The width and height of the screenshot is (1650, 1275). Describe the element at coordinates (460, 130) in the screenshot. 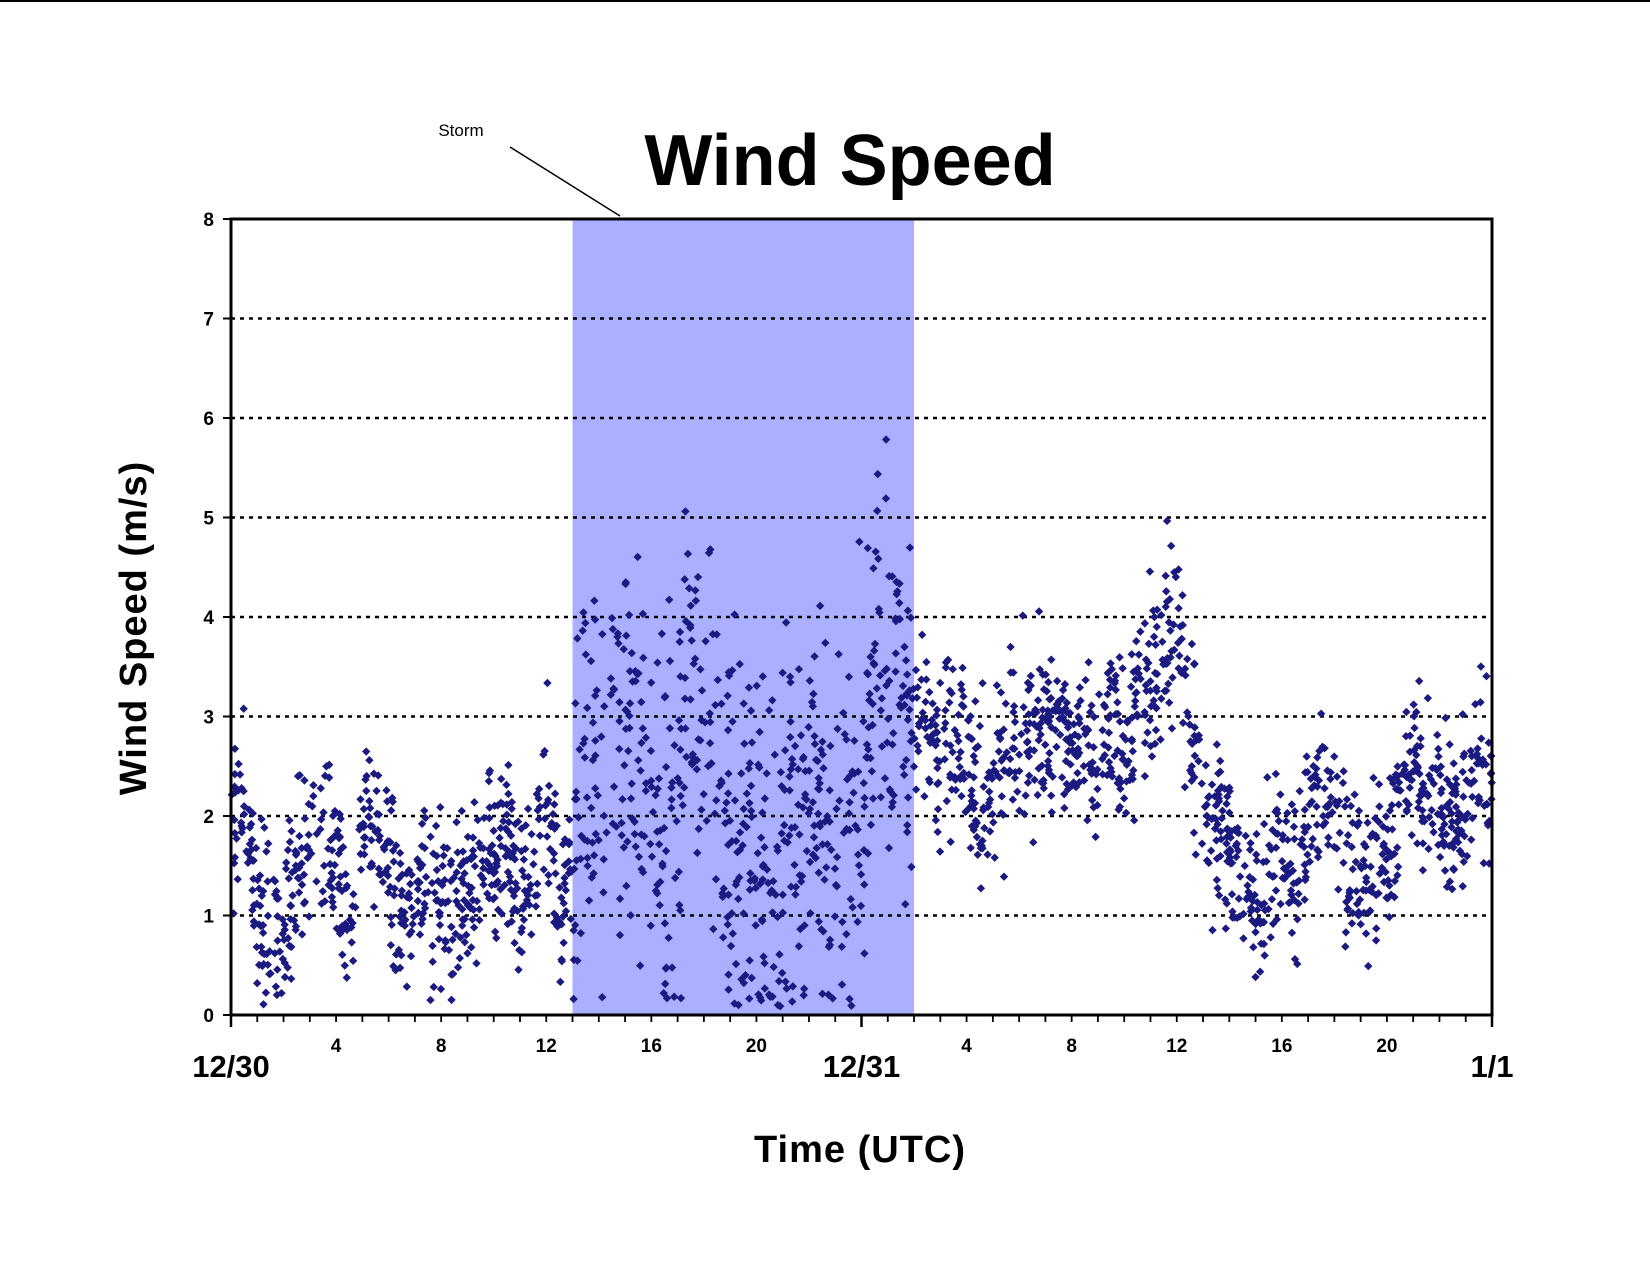

I see `storm-annotation-label: Storm` at that location.